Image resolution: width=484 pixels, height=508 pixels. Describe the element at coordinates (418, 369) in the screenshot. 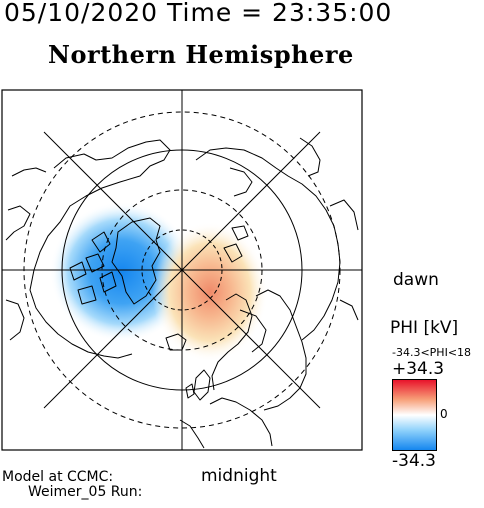

I see `colorbar-max-label: +34.3` at that location.